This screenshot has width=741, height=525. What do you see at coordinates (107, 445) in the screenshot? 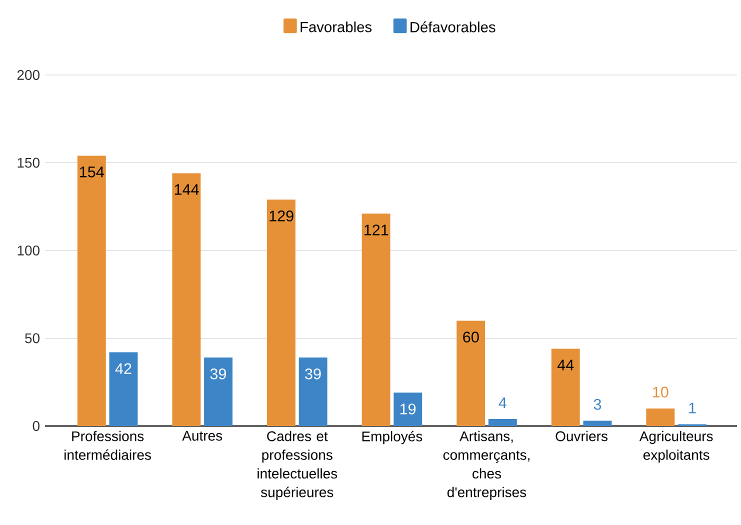
I see `x-tick-label: Professions intermédiaires` at bounding box center [107, 445].